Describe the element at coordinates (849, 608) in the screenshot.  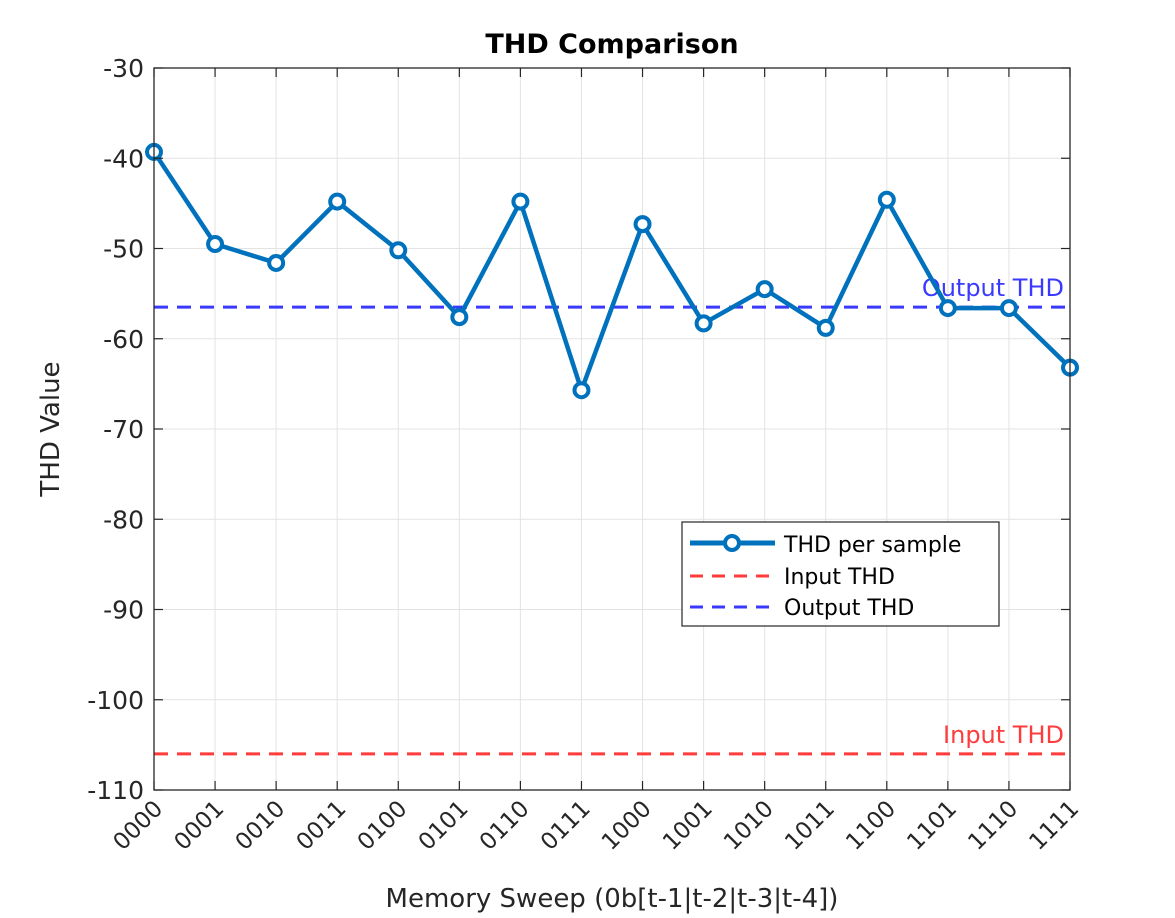
I see `legend-label-output-thd: Output THD` at that location.